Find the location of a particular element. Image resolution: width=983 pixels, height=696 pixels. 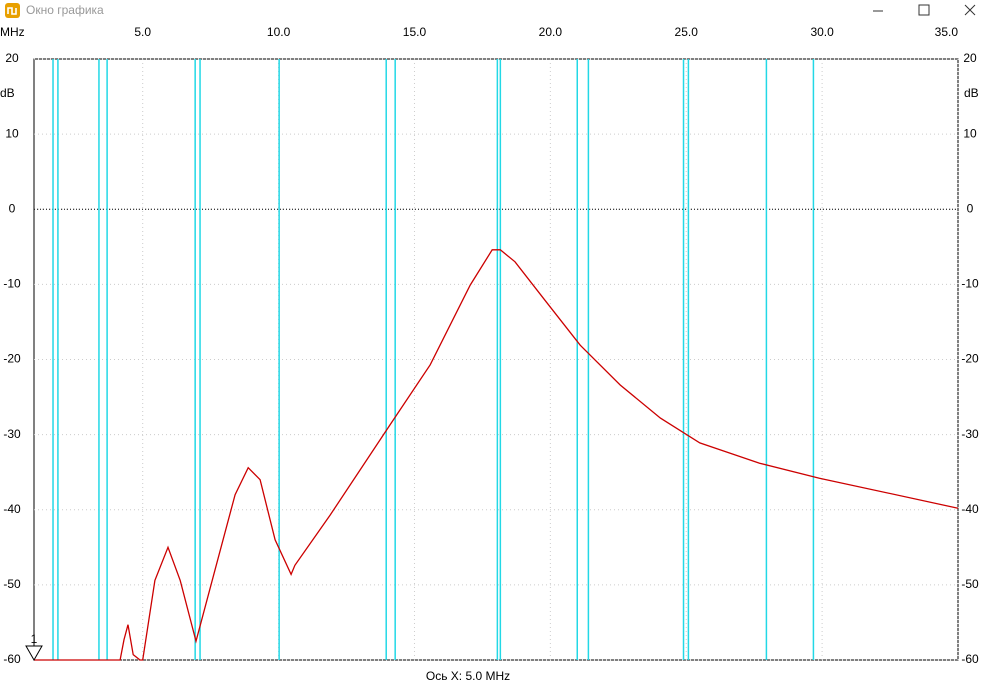

y-tick-label-right: 20 is located at coordinates (970, 58).